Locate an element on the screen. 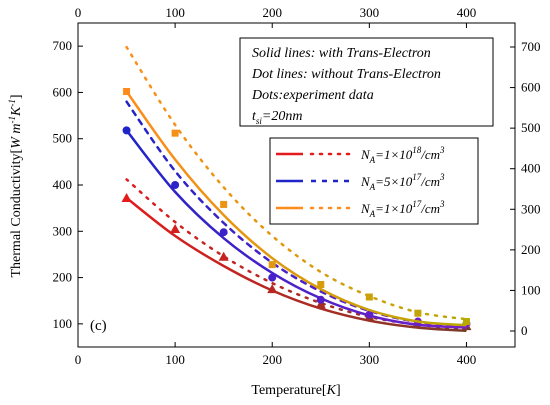 This screenshot has width=550, height=405. x-tick-label-bottom: 0 is located at coordinates (78, 359).